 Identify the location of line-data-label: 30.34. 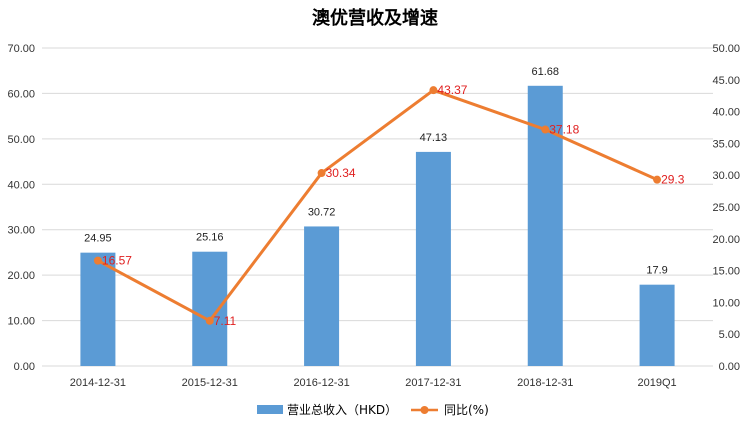
(341, 173).